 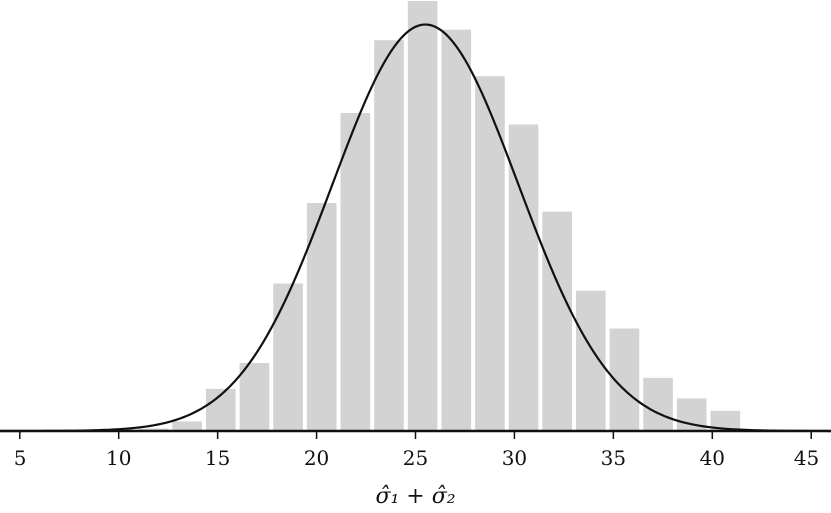 What do you see at coordinates (712, 458) in the screenshot?
I see `x-tick-label-40: 40` at bounding box center [712, 458].